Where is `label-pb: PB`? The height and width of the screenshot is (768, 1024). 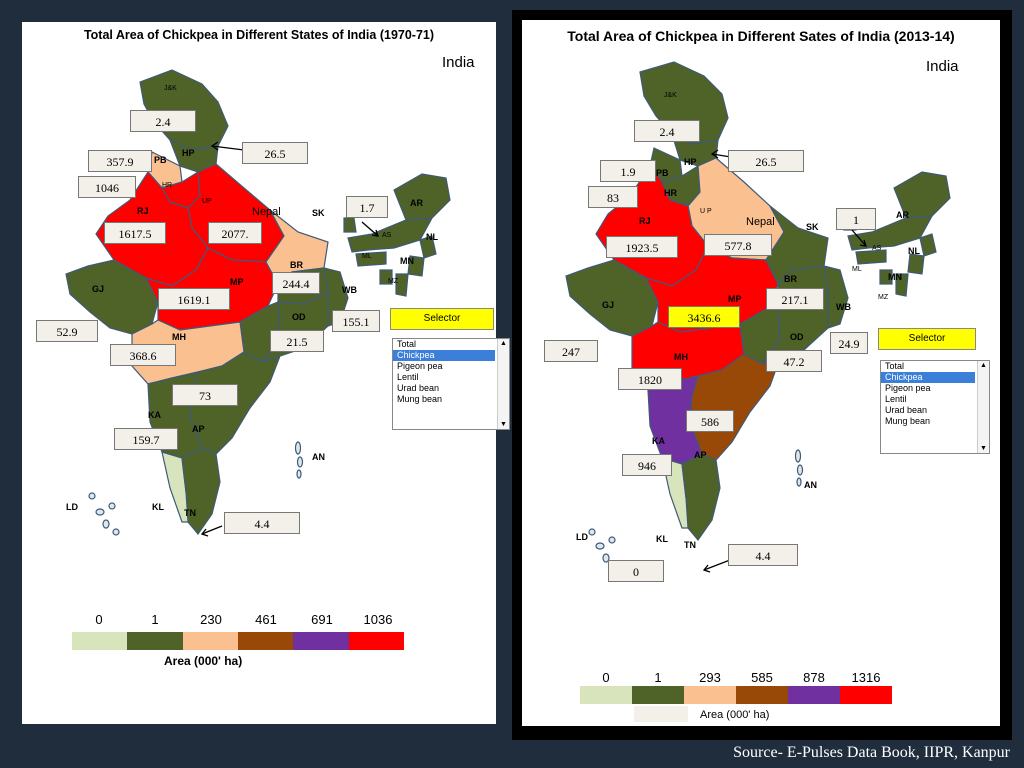
label-pb: PB is located at coordinates (662, 173).